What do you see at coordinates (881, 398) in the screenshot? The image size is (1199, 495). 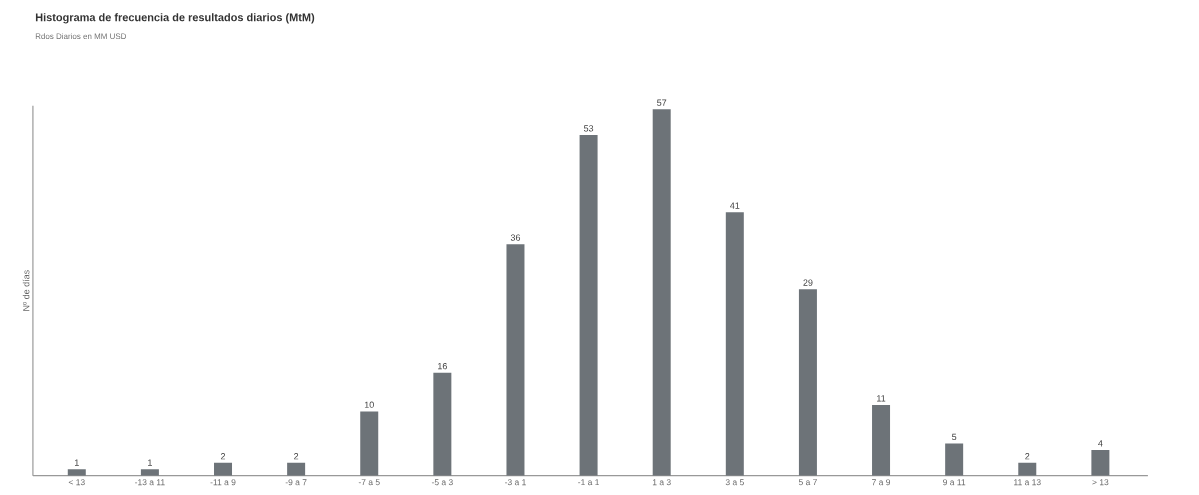 I see `data-label: 11` at bounding box center [881, 398].